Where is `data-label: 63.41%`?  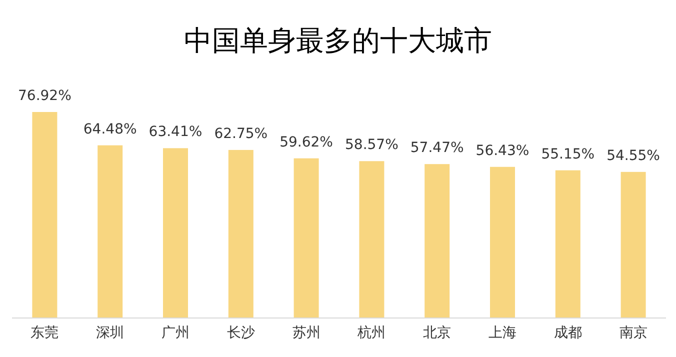
data-label: 63.41% is located at coordinates (175, 132).